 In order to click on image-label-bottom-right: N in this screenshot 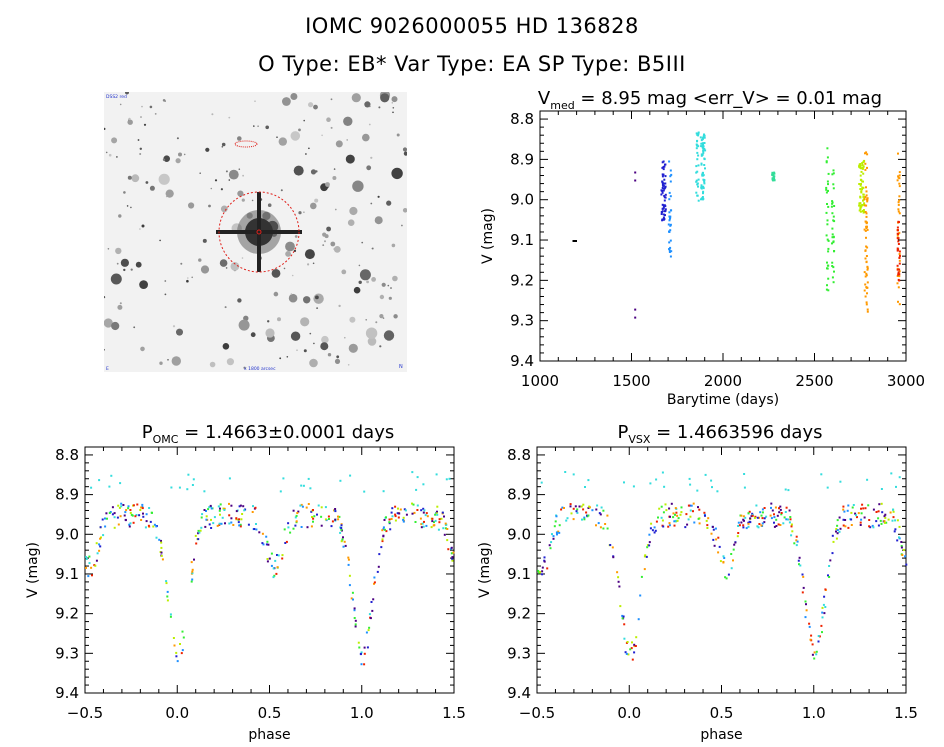, I will do `click(401, 367)`.